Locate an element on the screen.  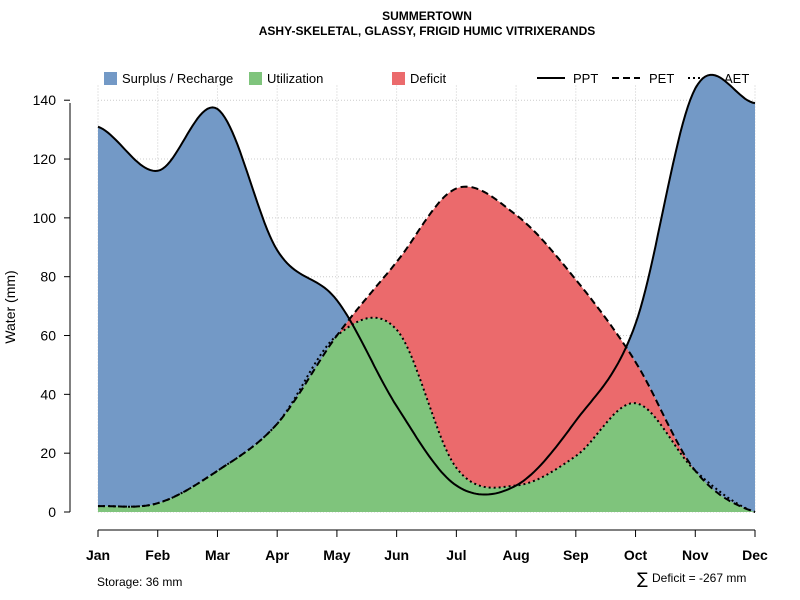
x-tick-label-may: May is located at coordinates (336, 555).